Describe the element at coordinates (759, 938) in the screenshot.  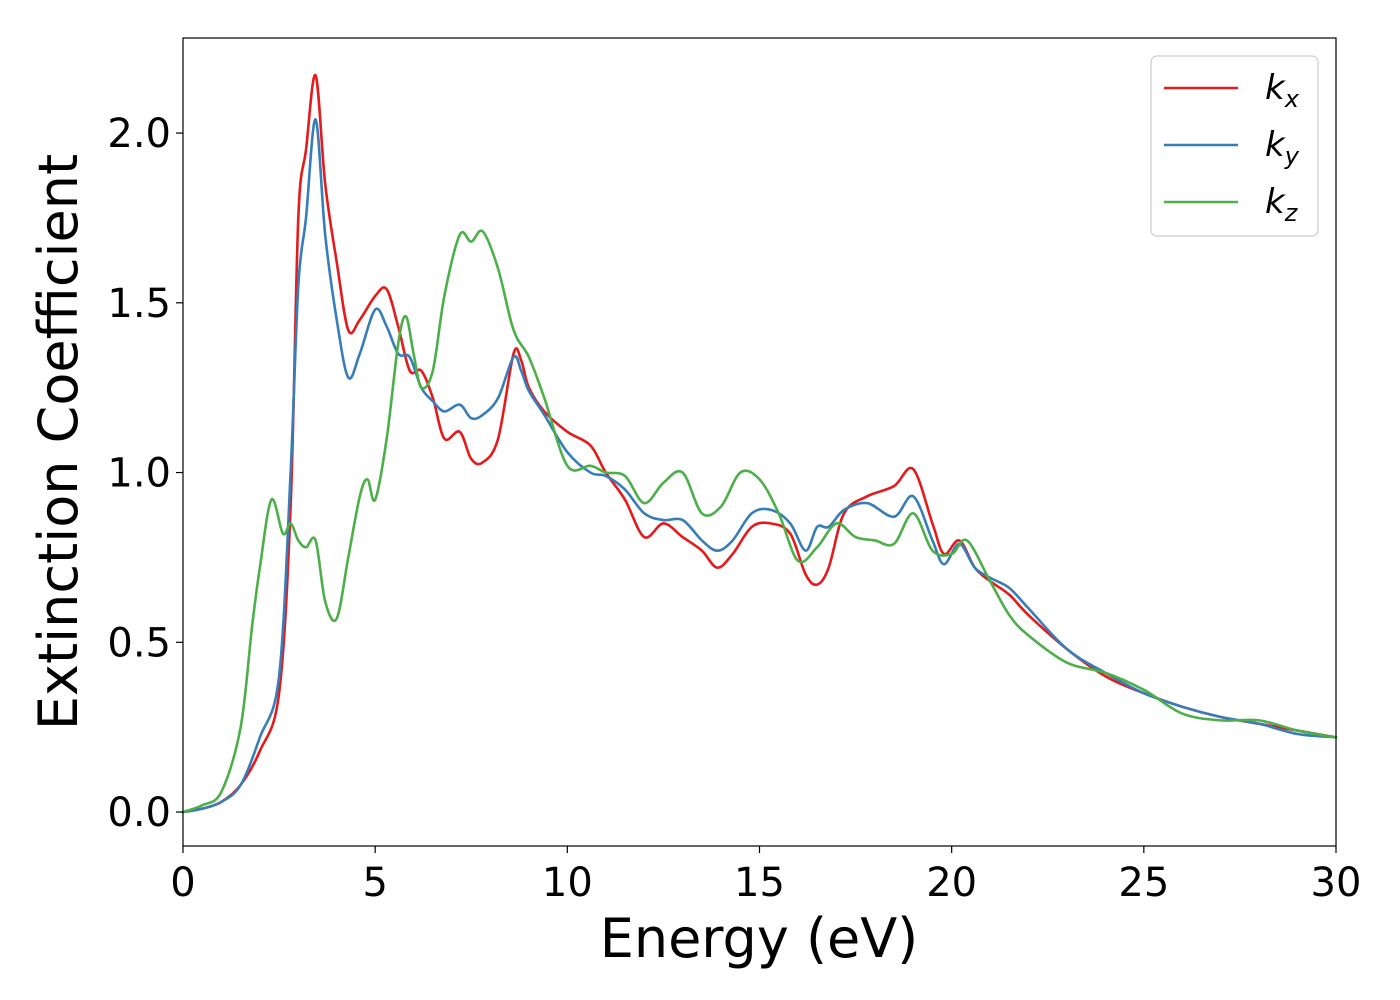
I see `x-axis-label: Energy (eV)` at that location.